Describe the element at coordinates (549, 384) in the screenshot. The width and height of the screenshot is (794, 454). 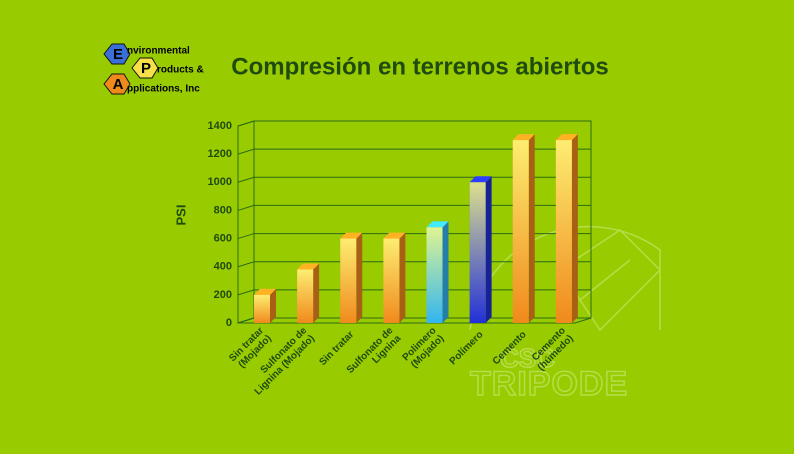
I see `watermark-bottom: TRIPODE` at that location.